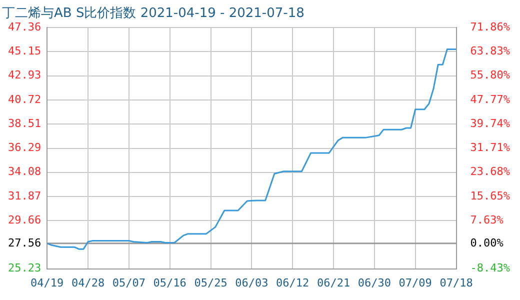 Image resolution: width=520 pixels, height=300 pixels. I want to click on y-tick-label: 34.08, so click(25, 171).